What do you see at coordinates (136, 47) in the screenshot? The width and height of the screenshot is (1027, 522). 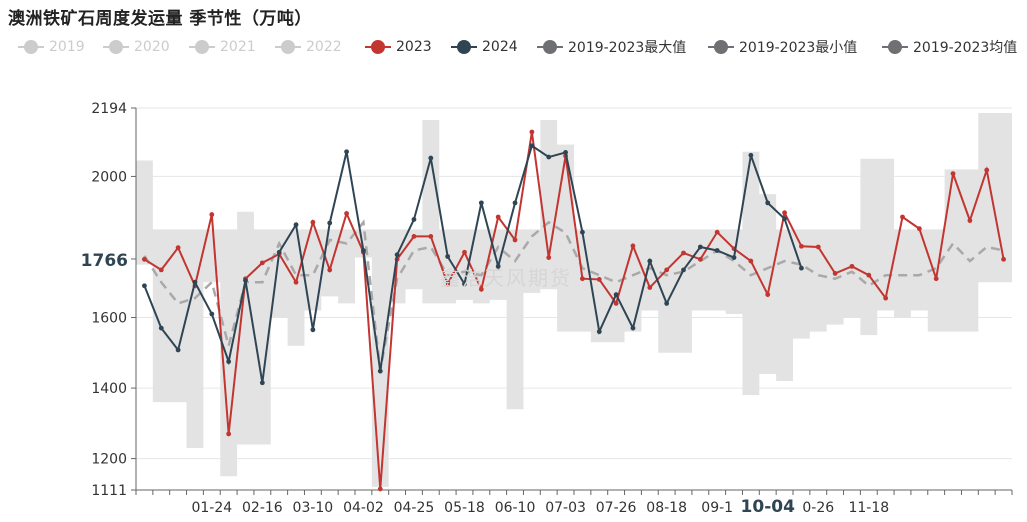 I see `legend-item-2020: 2020` at bounding box center [136, 47].